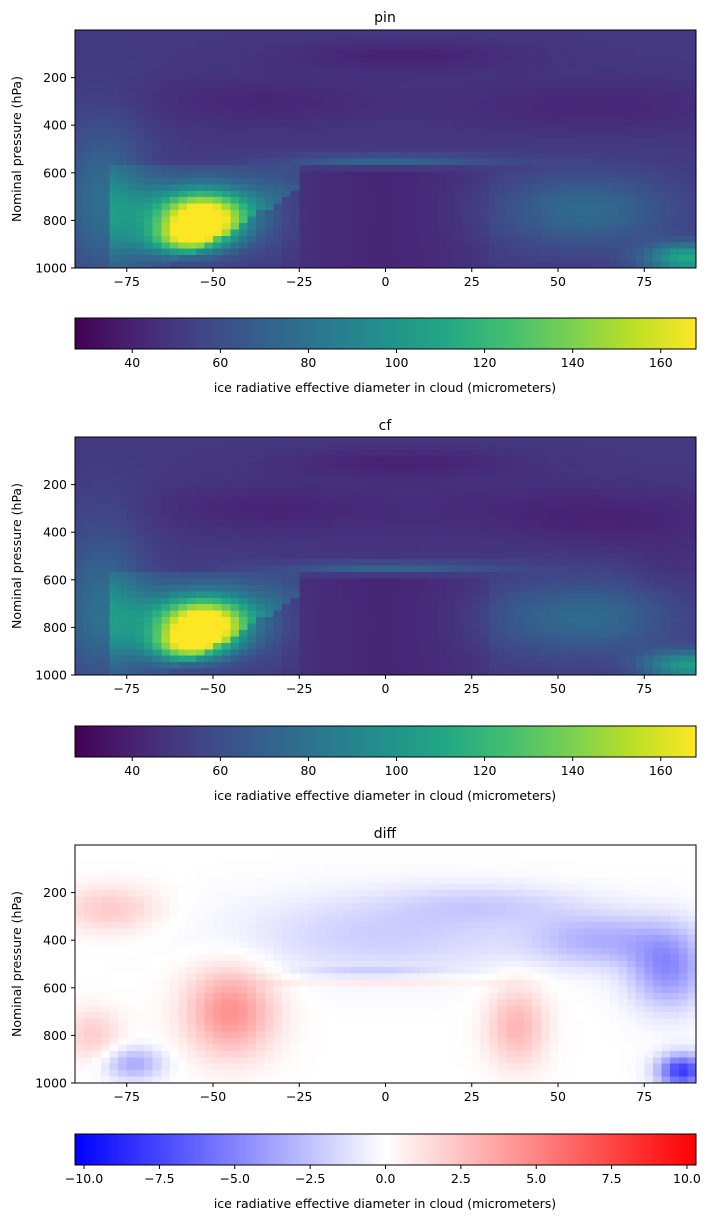 This screenshot has height=1218, width=710. I want to click on colorbar-ticks: −10.0 −7.5 −5.0 −2.5 0.0 2.5 5.0 7.5 10.0, so click(383, 1175).